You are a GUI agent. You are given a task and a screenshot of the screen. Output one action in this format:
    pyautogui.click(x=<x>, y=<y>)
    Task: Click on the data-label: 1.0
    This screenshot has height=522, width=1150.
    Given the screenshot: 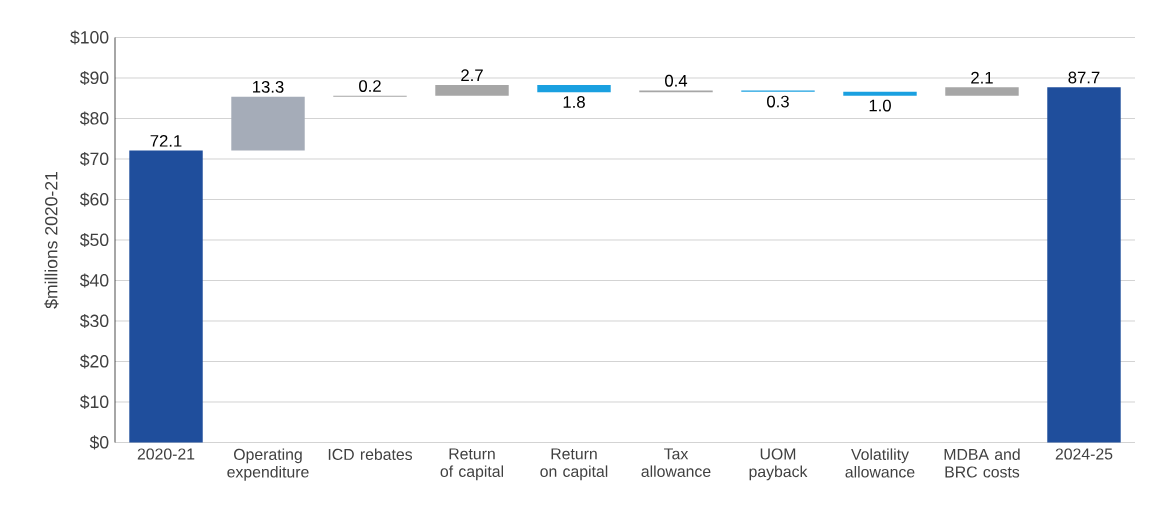 What is the action you would take?
    pyautogui.click(x=880, y=105)
    